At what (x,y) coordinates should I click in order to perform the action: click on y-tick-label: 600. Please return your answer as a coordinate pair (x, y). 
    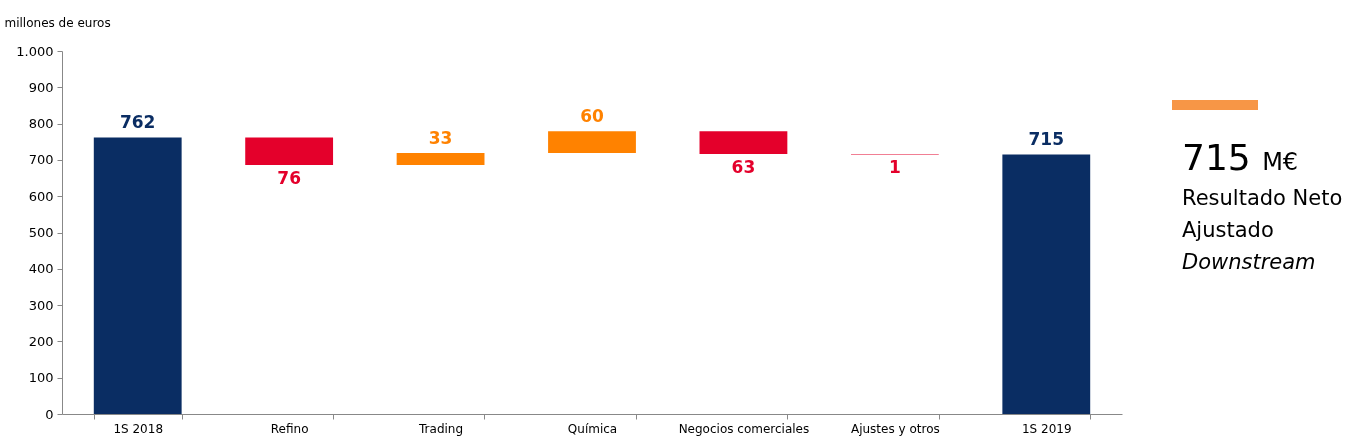
    Looking at the image, I should click on (41, 196).